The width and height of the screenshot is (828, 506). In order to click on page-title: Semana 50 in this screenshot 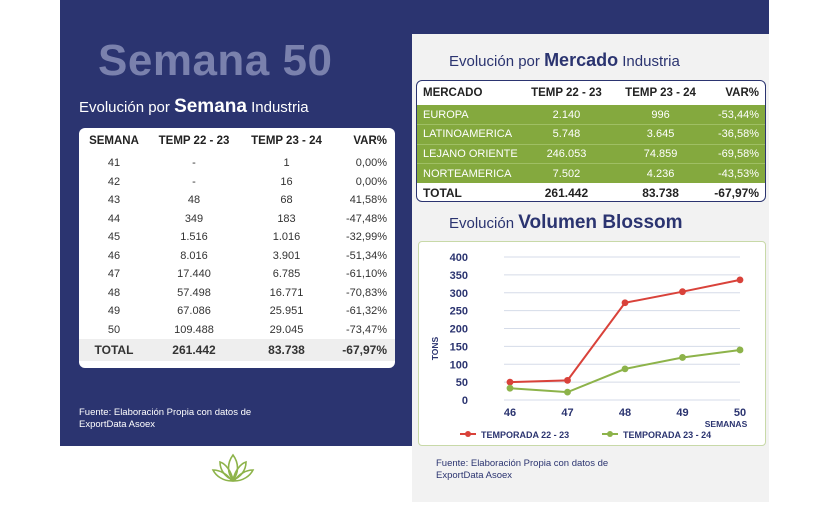, I will do `click(215, 60)`.